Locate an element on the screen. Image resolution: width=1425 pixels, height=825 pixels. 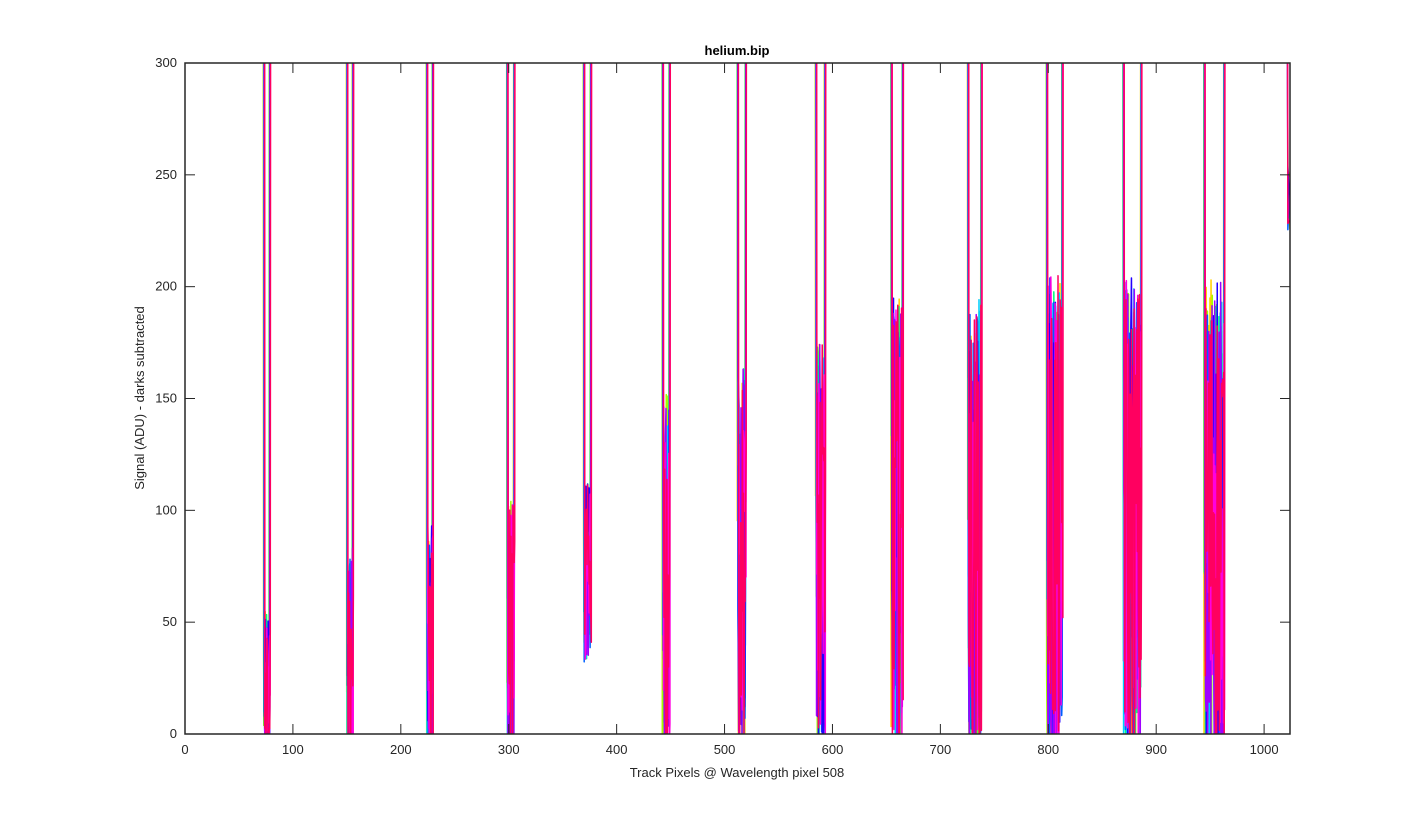
chart-title: helium.bip is located at coordinates (737, 50).